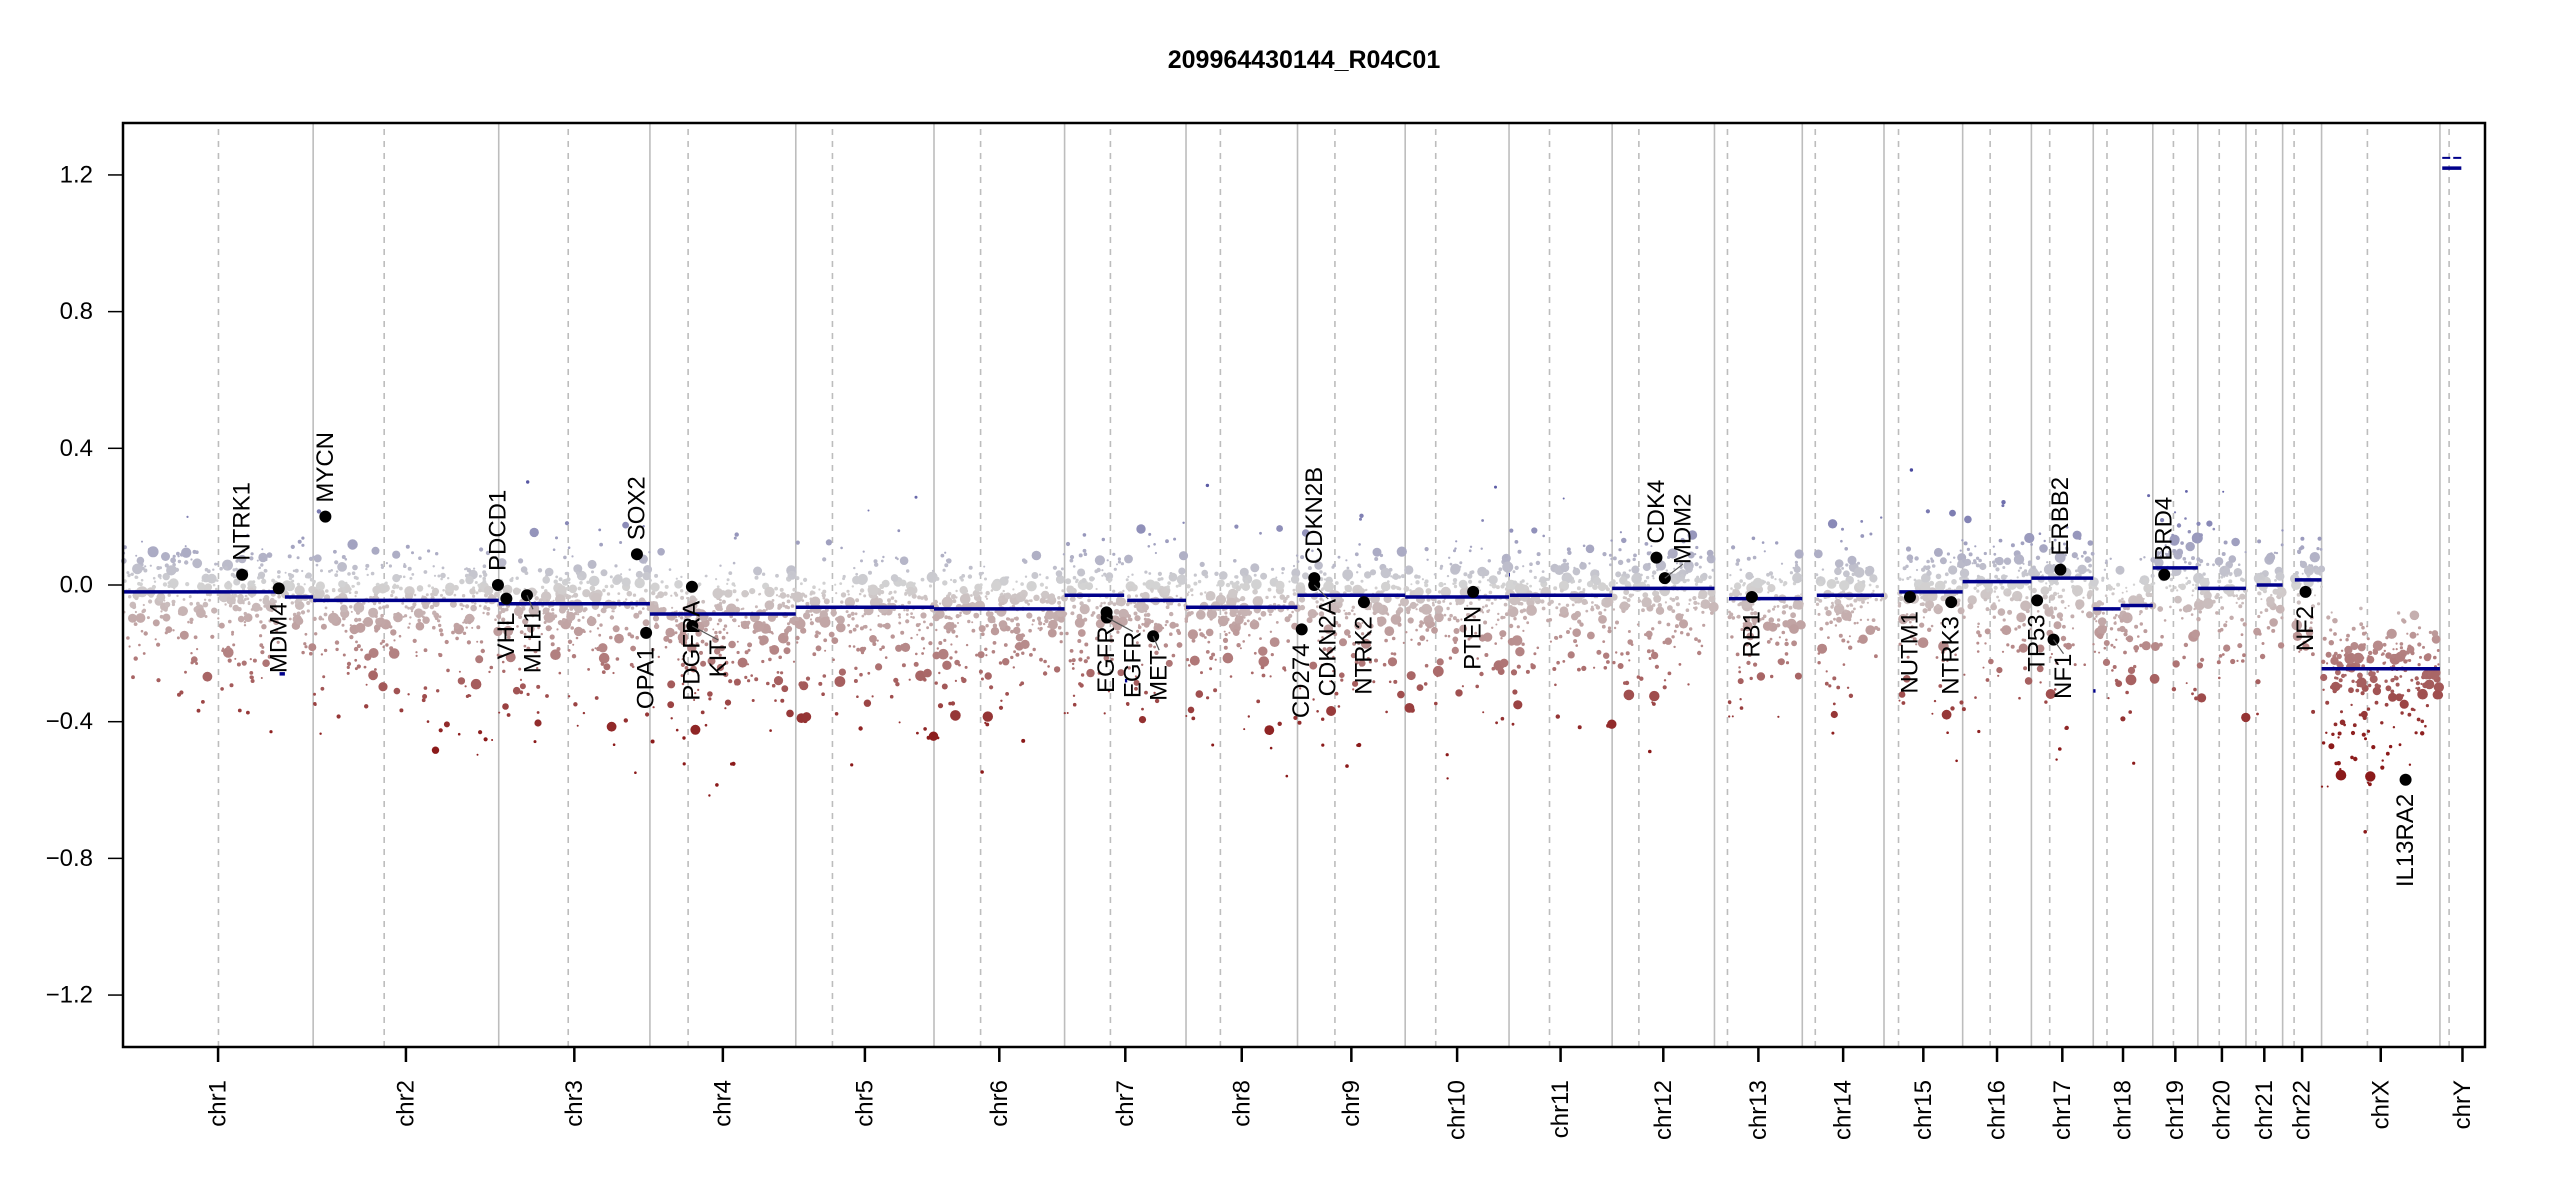  Describe the element at coordinates (1923, 1110) in the screenshot. I see `x-tick-label: chr15` at that location.